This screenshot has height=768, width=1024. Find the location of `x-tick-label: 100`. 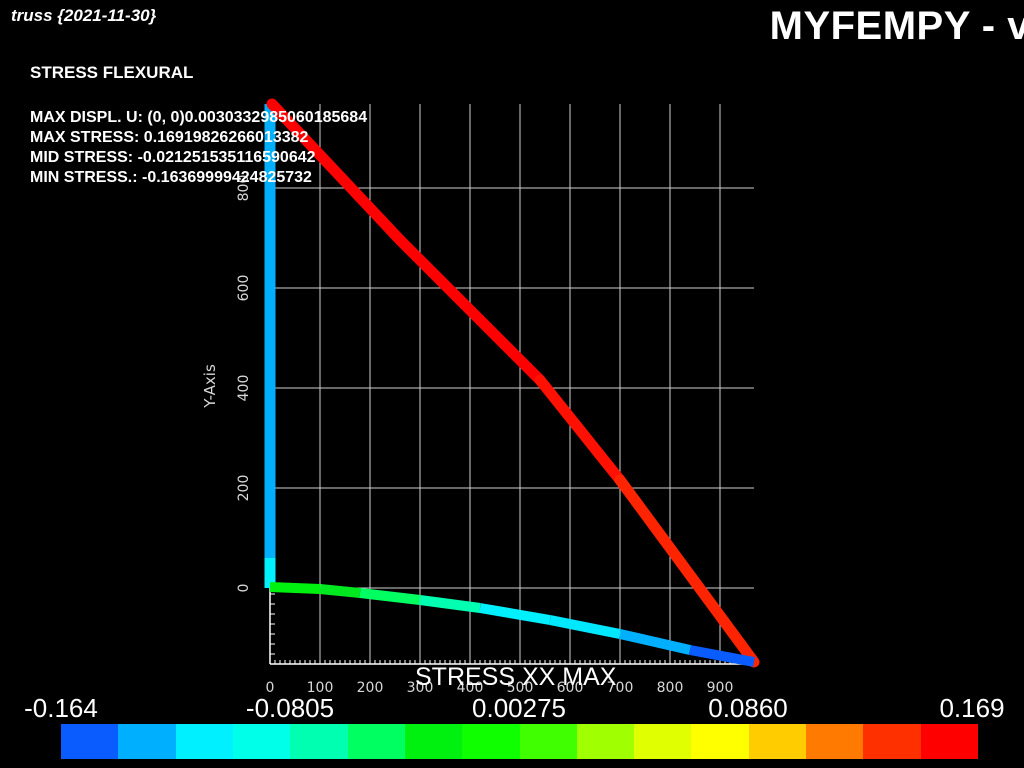

x-tick-label: 100 is located at coordinates (320, 688).